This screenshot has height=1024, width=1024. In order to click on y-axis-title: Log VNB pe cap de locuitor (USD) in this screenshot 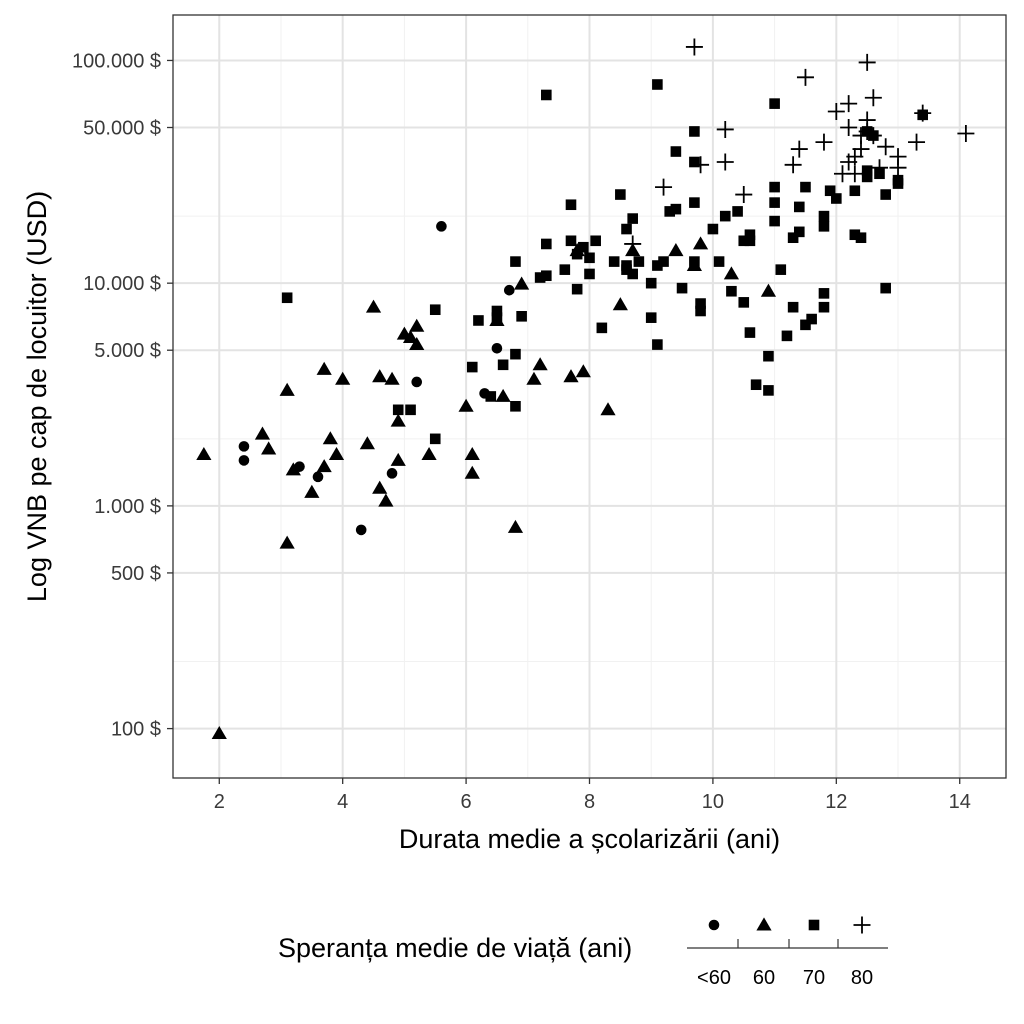, I will do `click(37, 396)`.